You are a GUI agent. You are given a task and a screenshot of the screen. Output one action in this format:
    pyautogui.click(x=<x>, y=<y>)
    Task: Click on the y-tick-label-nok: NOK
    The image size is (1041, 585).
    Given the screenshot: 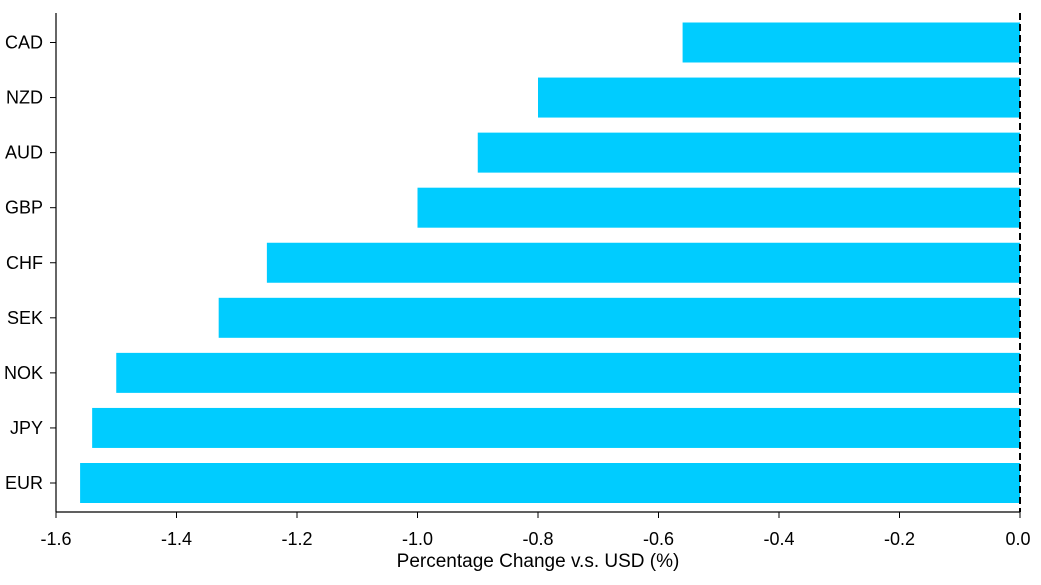 What is the action you would take?
    pyautogui.click(x=23, y=373)
    